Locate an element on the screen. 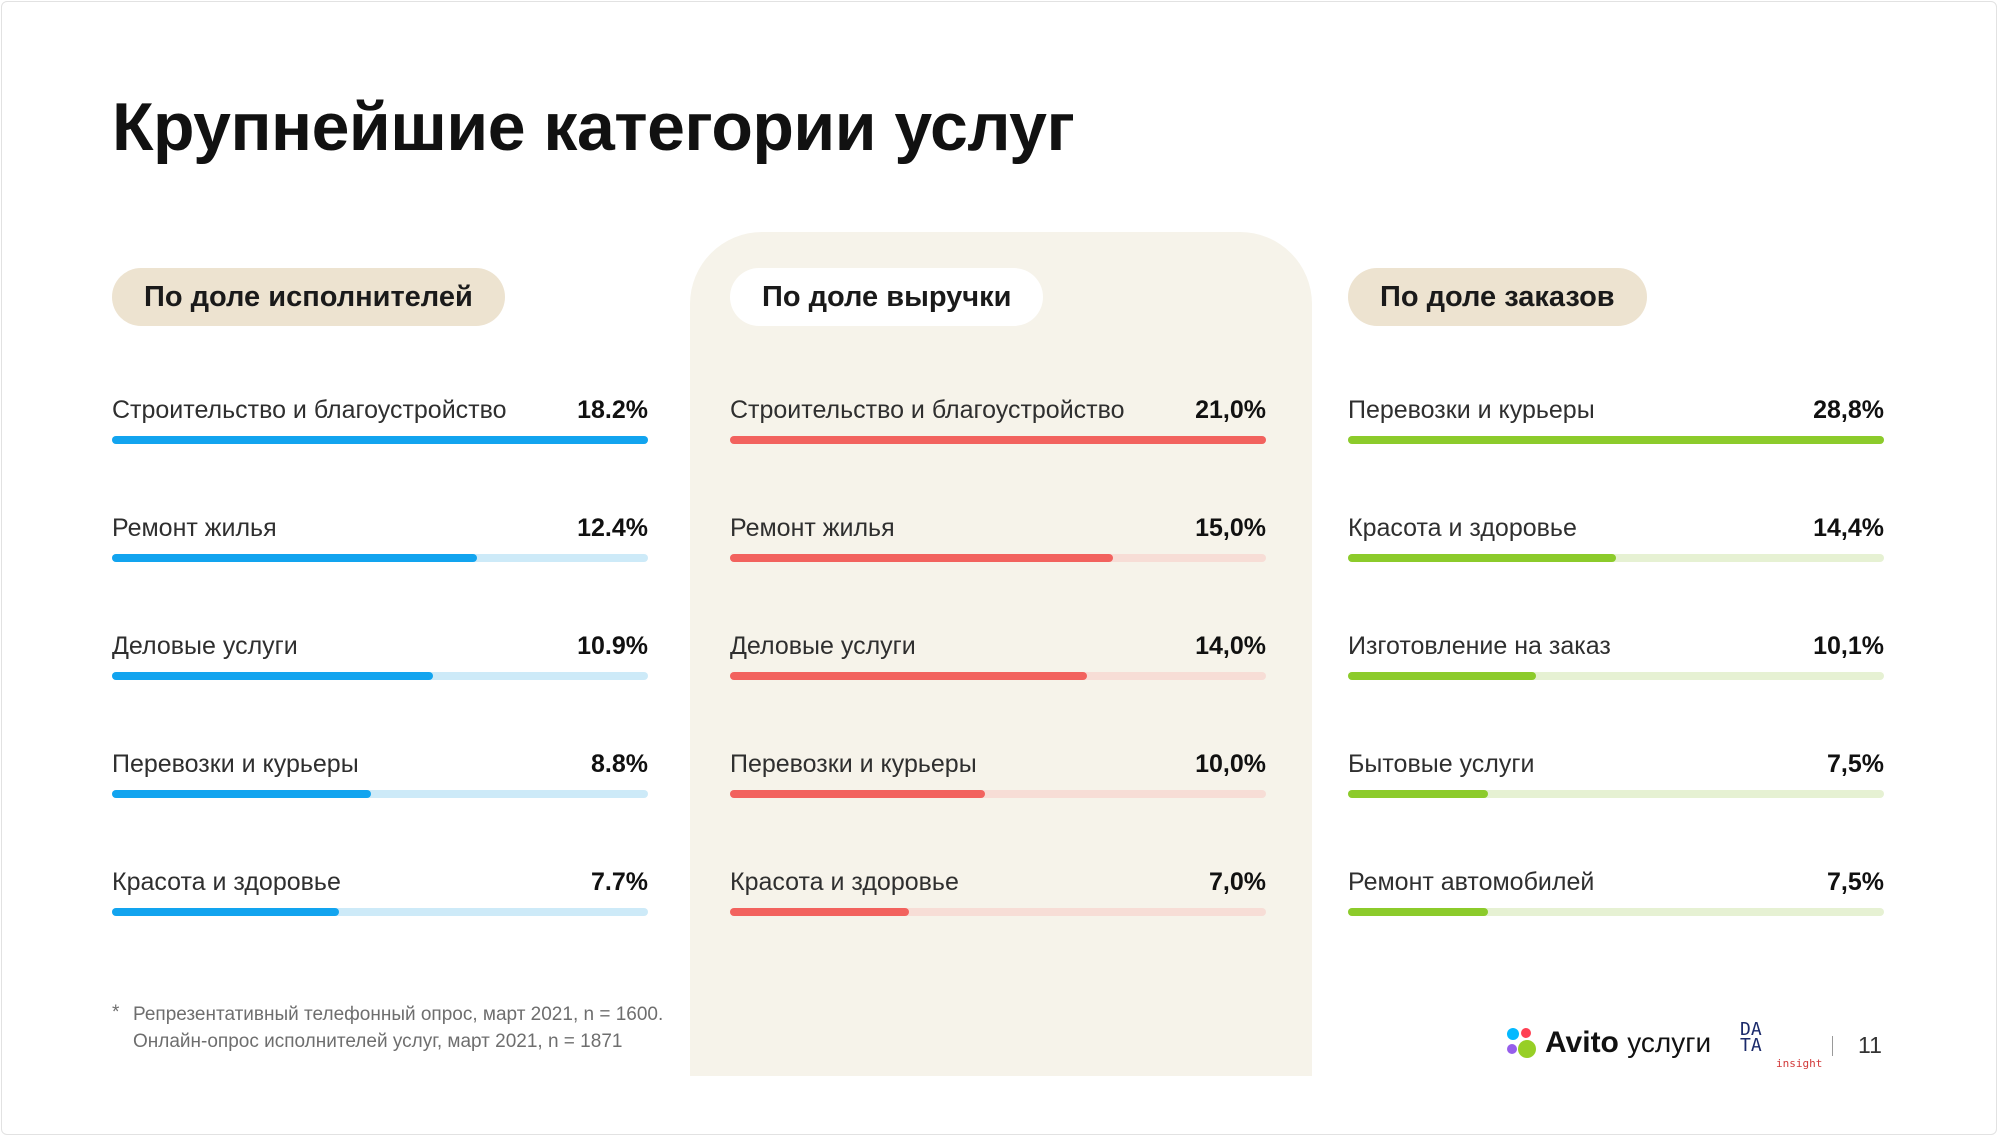  bar-value-label: 10,0% is located at coordinates (1230, 764).